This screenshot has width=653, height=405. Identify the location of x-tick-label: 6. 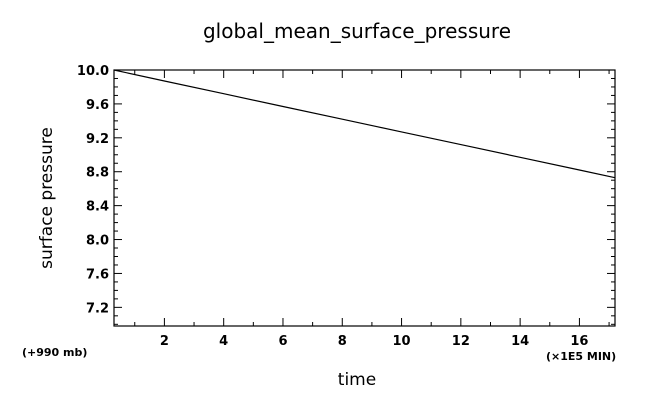
(282, 341).